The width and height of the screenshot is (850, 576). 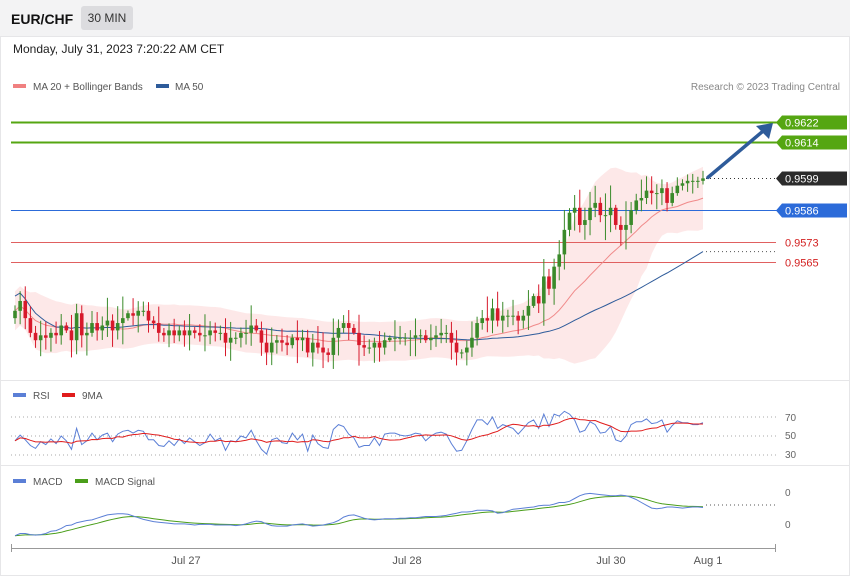 What do you see at coordinates (395, 514) in the screenshot?
I see `macd-plot` at bounding box center [395, 514].